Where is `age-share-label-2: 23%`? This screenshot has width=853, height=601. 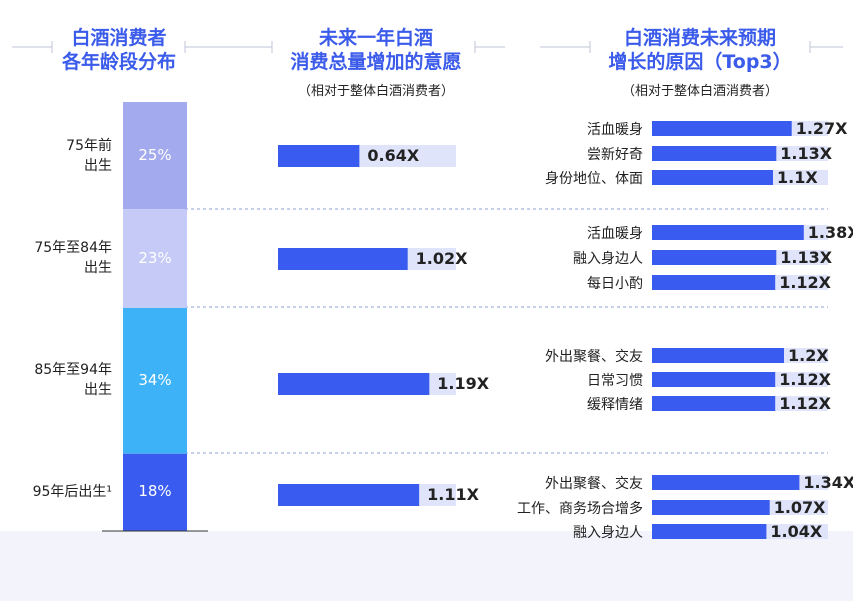 age-share-label-2: 23% is located at coordinates (155, 257).